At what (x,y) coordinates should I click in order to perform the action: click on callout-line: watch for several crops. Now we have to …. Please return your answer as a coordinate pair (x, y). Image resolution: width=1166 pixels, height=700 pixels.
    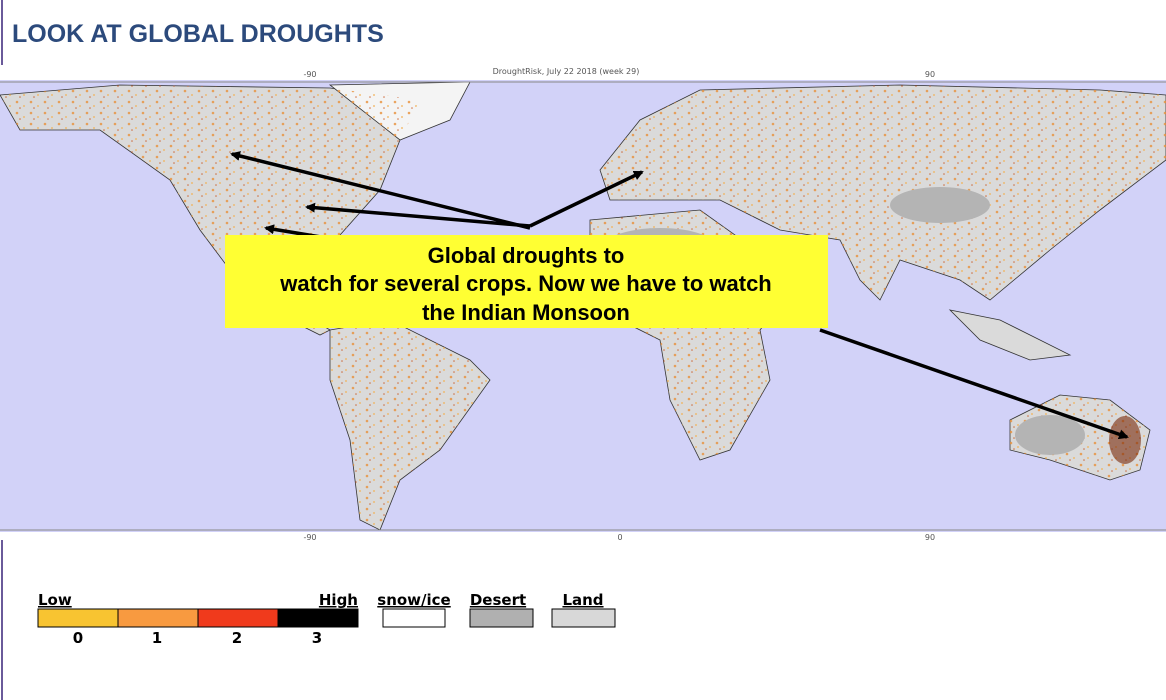
    Looking at the image, I should click on (525, 283).